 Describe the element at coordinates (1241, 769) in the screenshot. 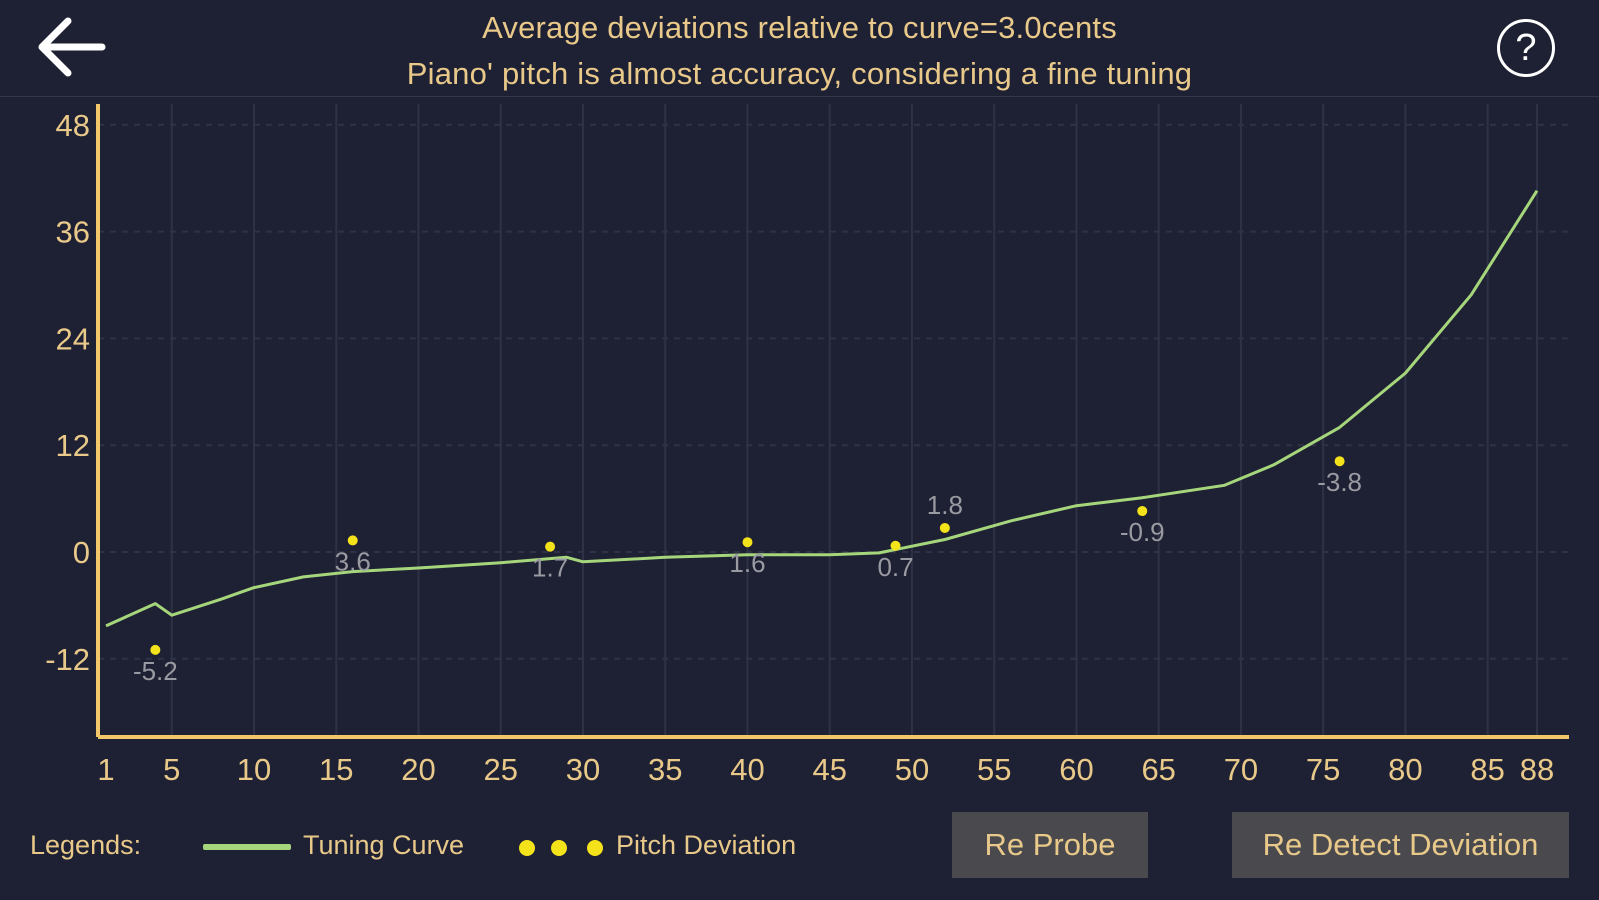

I see `x-tick-label: 70` at that location.